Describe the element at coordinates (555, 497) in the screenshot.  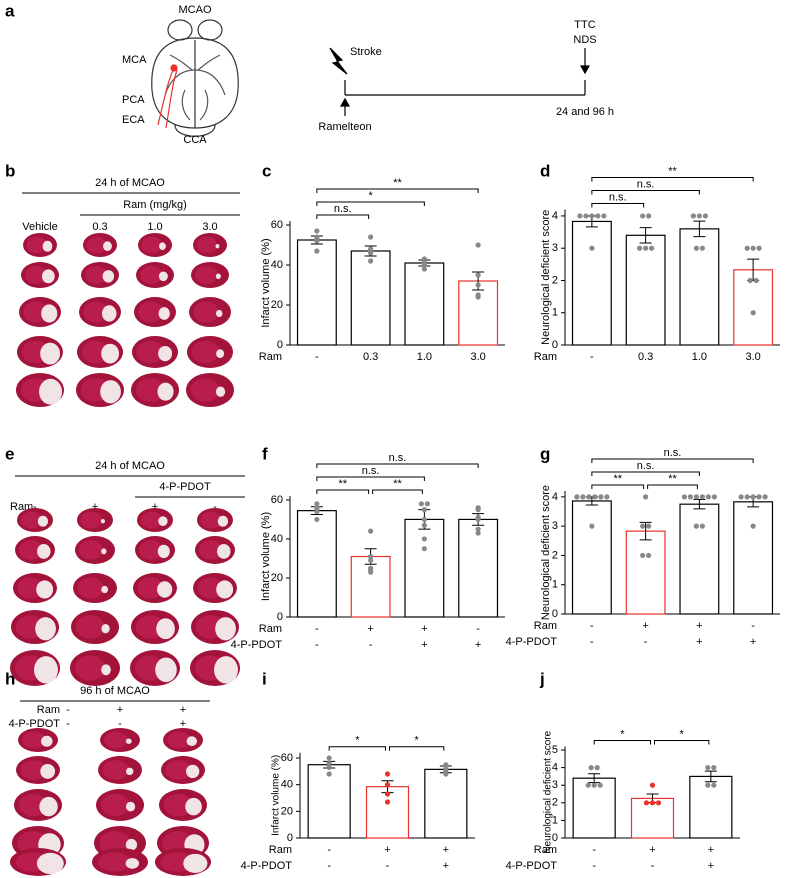
I see `y-tick-label: 4` at that location.